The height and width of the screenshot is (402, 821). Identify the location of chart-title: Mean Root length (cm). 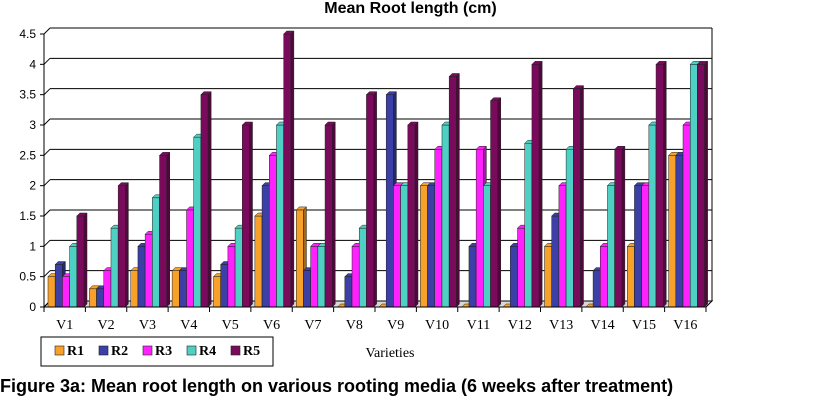
(410, 8).